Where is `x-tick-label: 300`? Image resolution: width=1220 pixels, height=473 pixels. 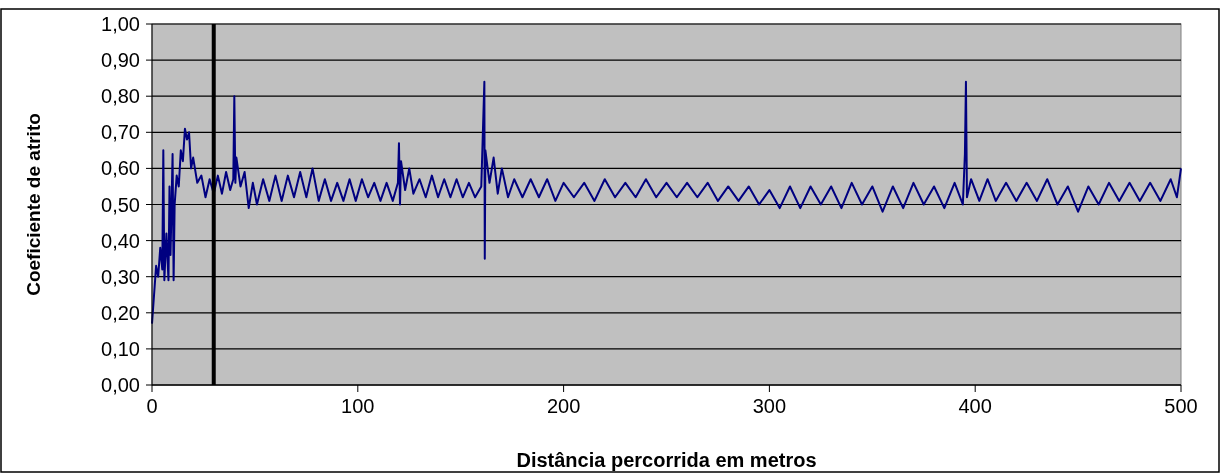 x-tick-label: 300 is located at coordinates (769, 406).